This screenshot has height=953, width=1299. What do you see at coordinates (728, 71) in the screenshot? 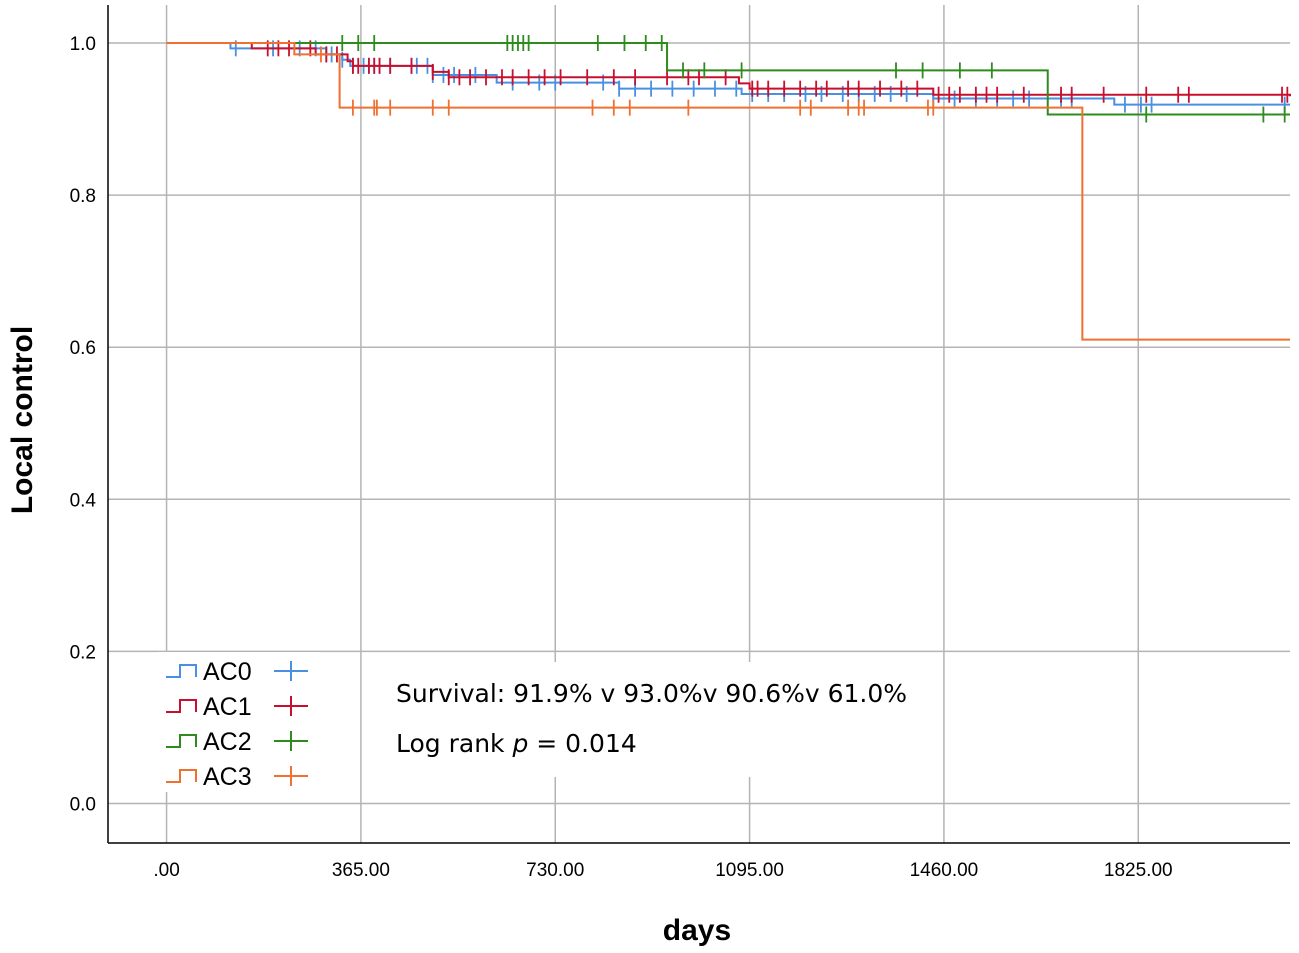
I see `series-ac1` at bounding box center [728, 71].